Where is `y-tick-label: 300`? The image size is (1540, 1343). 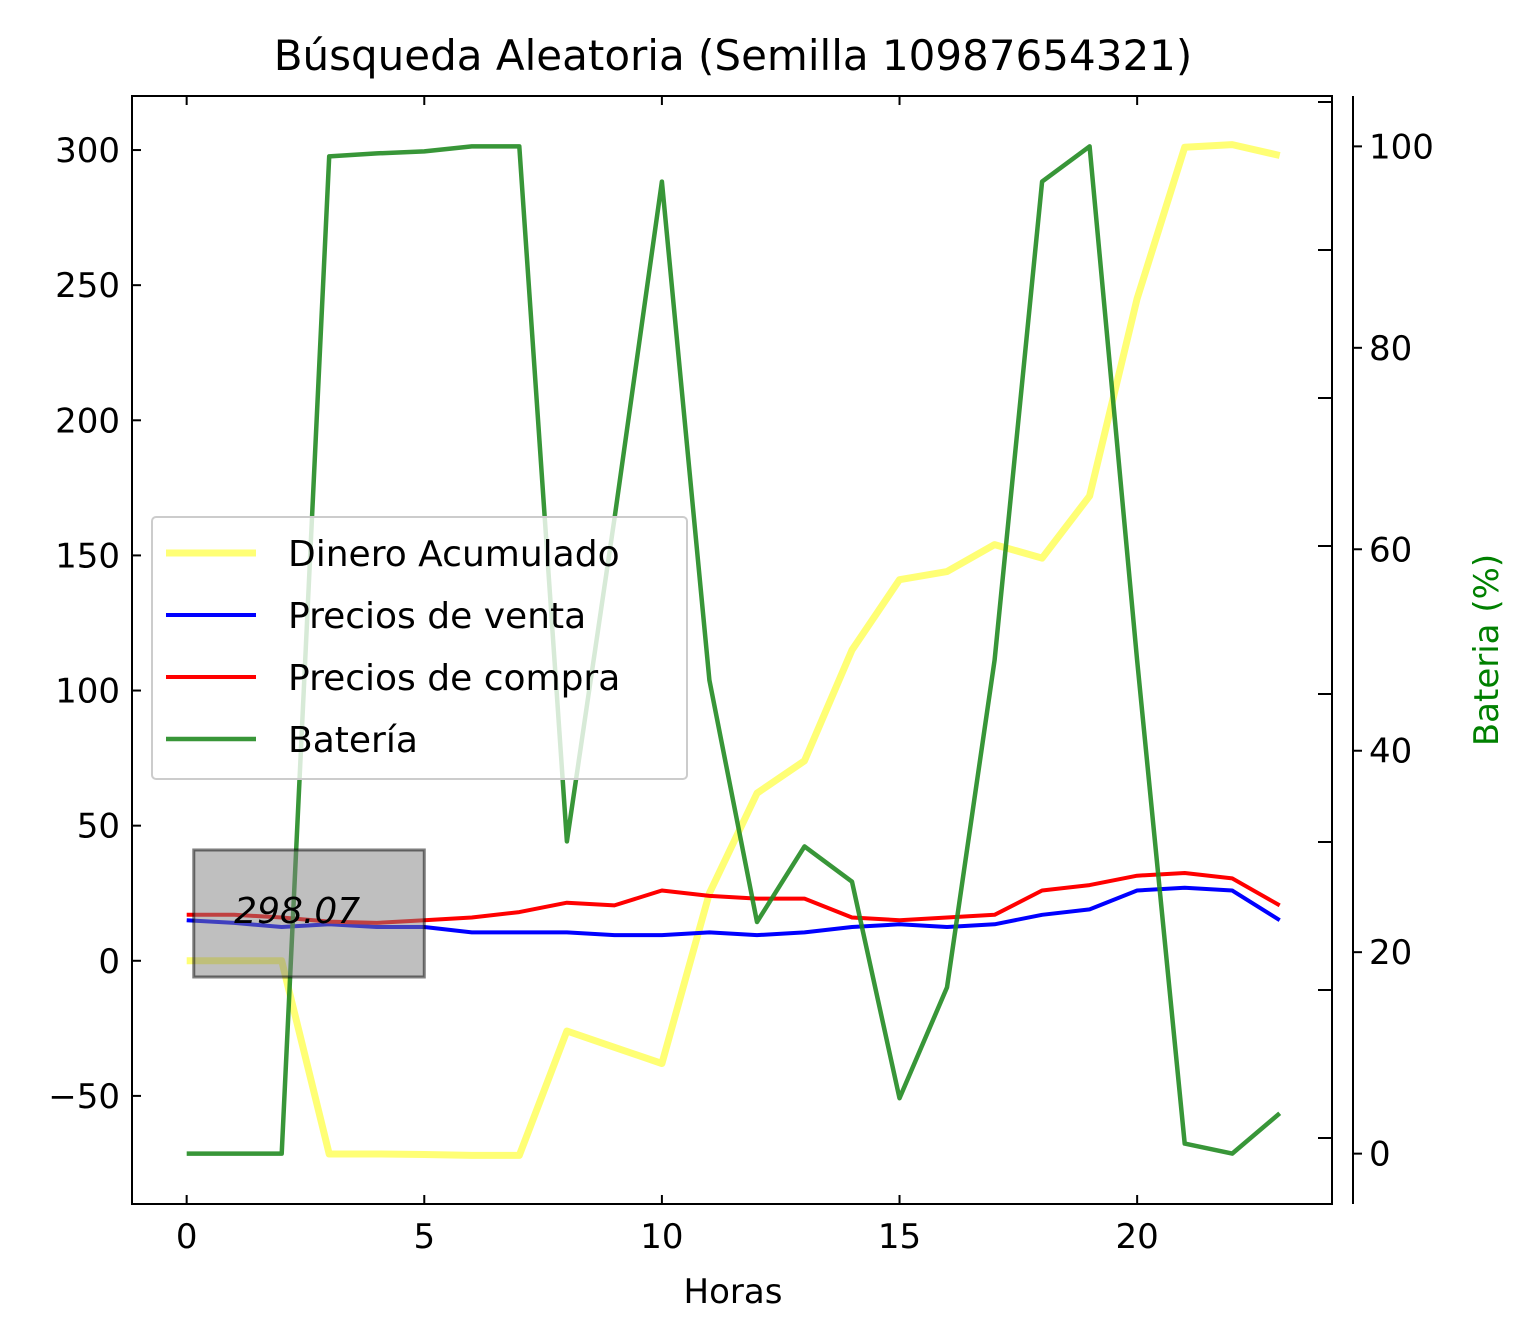
y-tick-label: 300 is located at coordinates (87, 151).